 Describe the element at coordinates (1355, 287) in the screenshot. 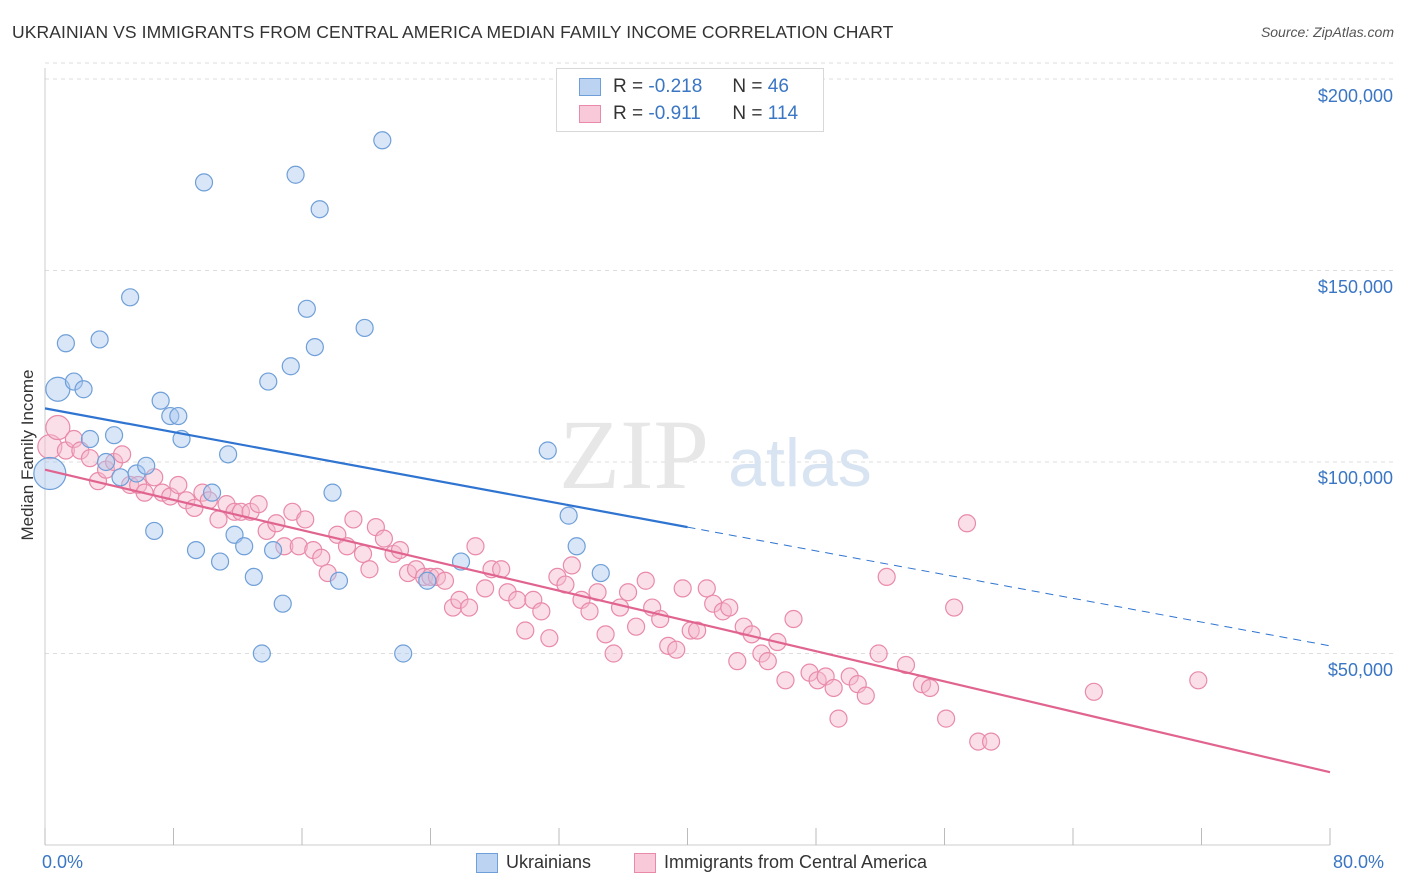

I see `y-tick-150000: $150,000` at that location.